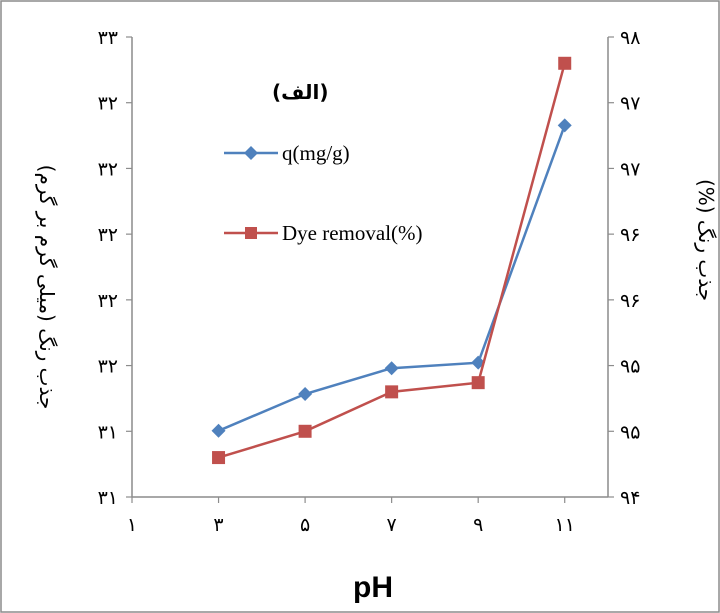 The height and width of the screenshot is (613, 720). I want to click on panel-label: (الف), so click(300, 92).